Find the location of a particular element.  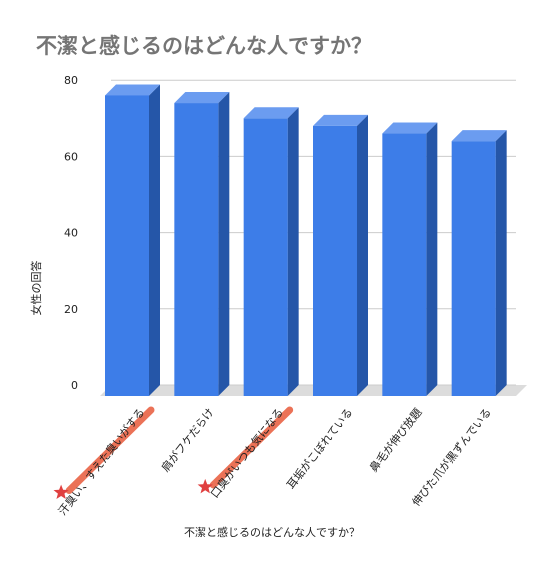

x-tick-label: 伸びた爪が黒ずんでいる is located at coordinates (451, 457).